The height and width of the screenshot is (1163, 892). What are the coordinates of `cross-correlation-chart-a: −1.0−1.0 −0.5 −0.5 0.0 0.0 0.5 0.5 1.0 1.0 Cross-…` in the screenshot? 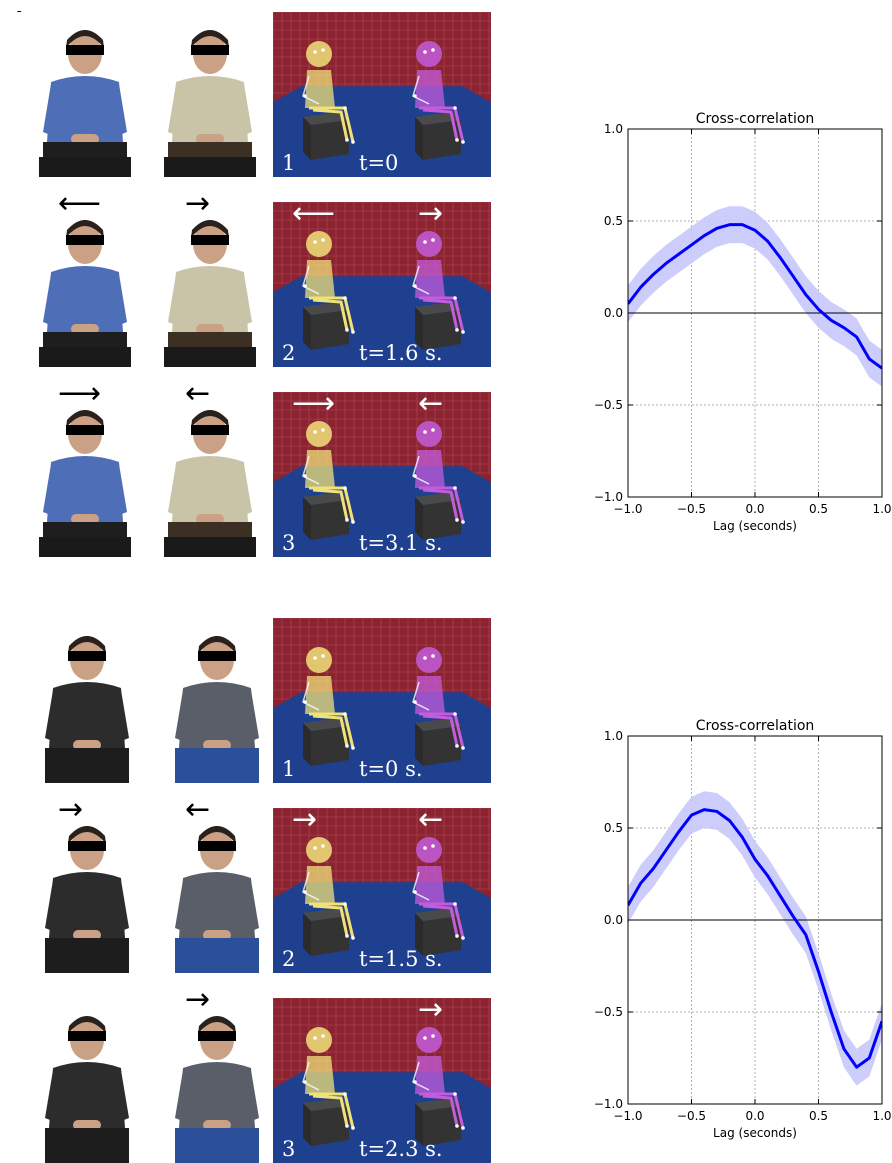 It's located at (743, 322).